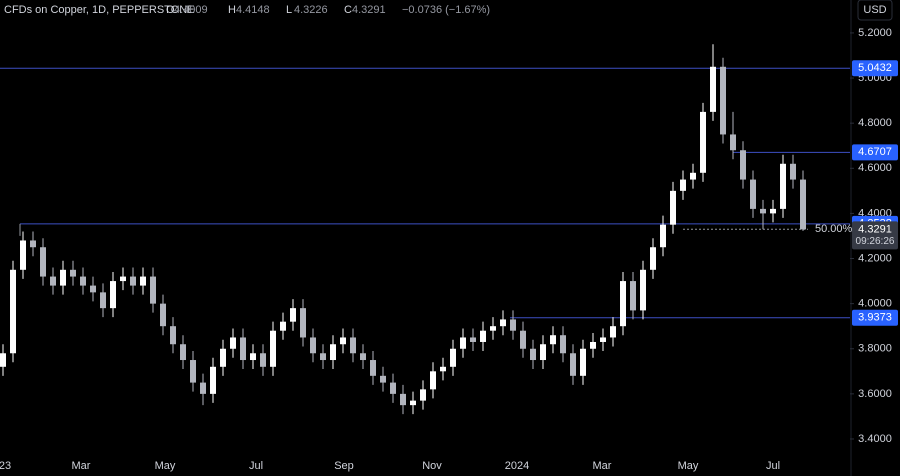 The width and height of the screenshot is (900, 476). What do you see at coordinates (875, 123) in the screenshot?
I see `y-tick-label: 4.8000` at bounding box center [875, 123].